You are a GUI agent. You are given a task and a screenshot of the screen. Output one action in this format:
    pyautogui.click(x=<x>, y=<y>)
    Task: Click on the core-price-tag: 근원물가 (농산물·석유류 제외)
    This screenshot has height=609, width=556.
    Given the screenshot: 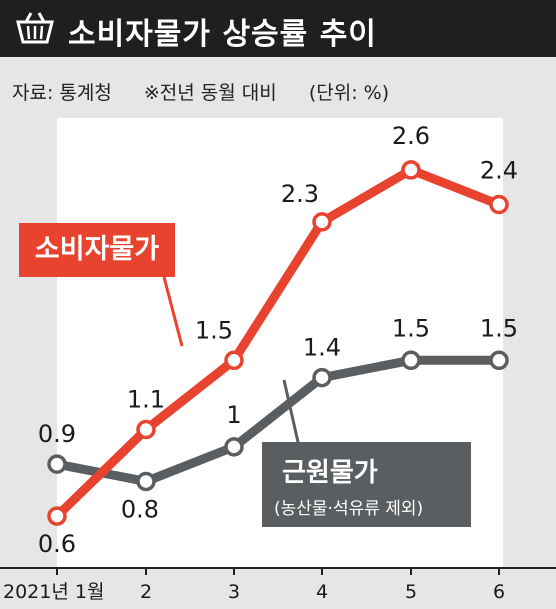 What is the action you would take?
    pyautogui.click(x=366, y=484)
    